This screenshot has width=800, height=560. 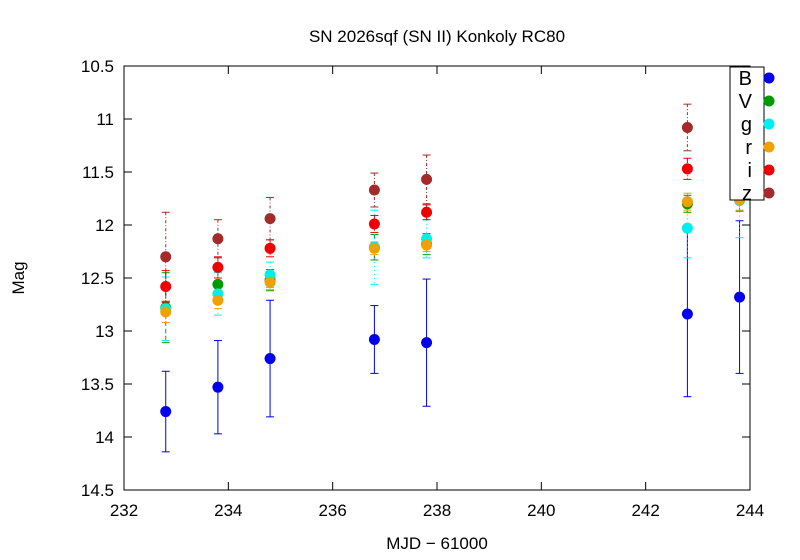 What do you see at coordinates (437, 36) in the screenshot?
I see `chart-title: SN 2026sqf (SN II) Konkoly RC80` at bounding box center [437, 36].